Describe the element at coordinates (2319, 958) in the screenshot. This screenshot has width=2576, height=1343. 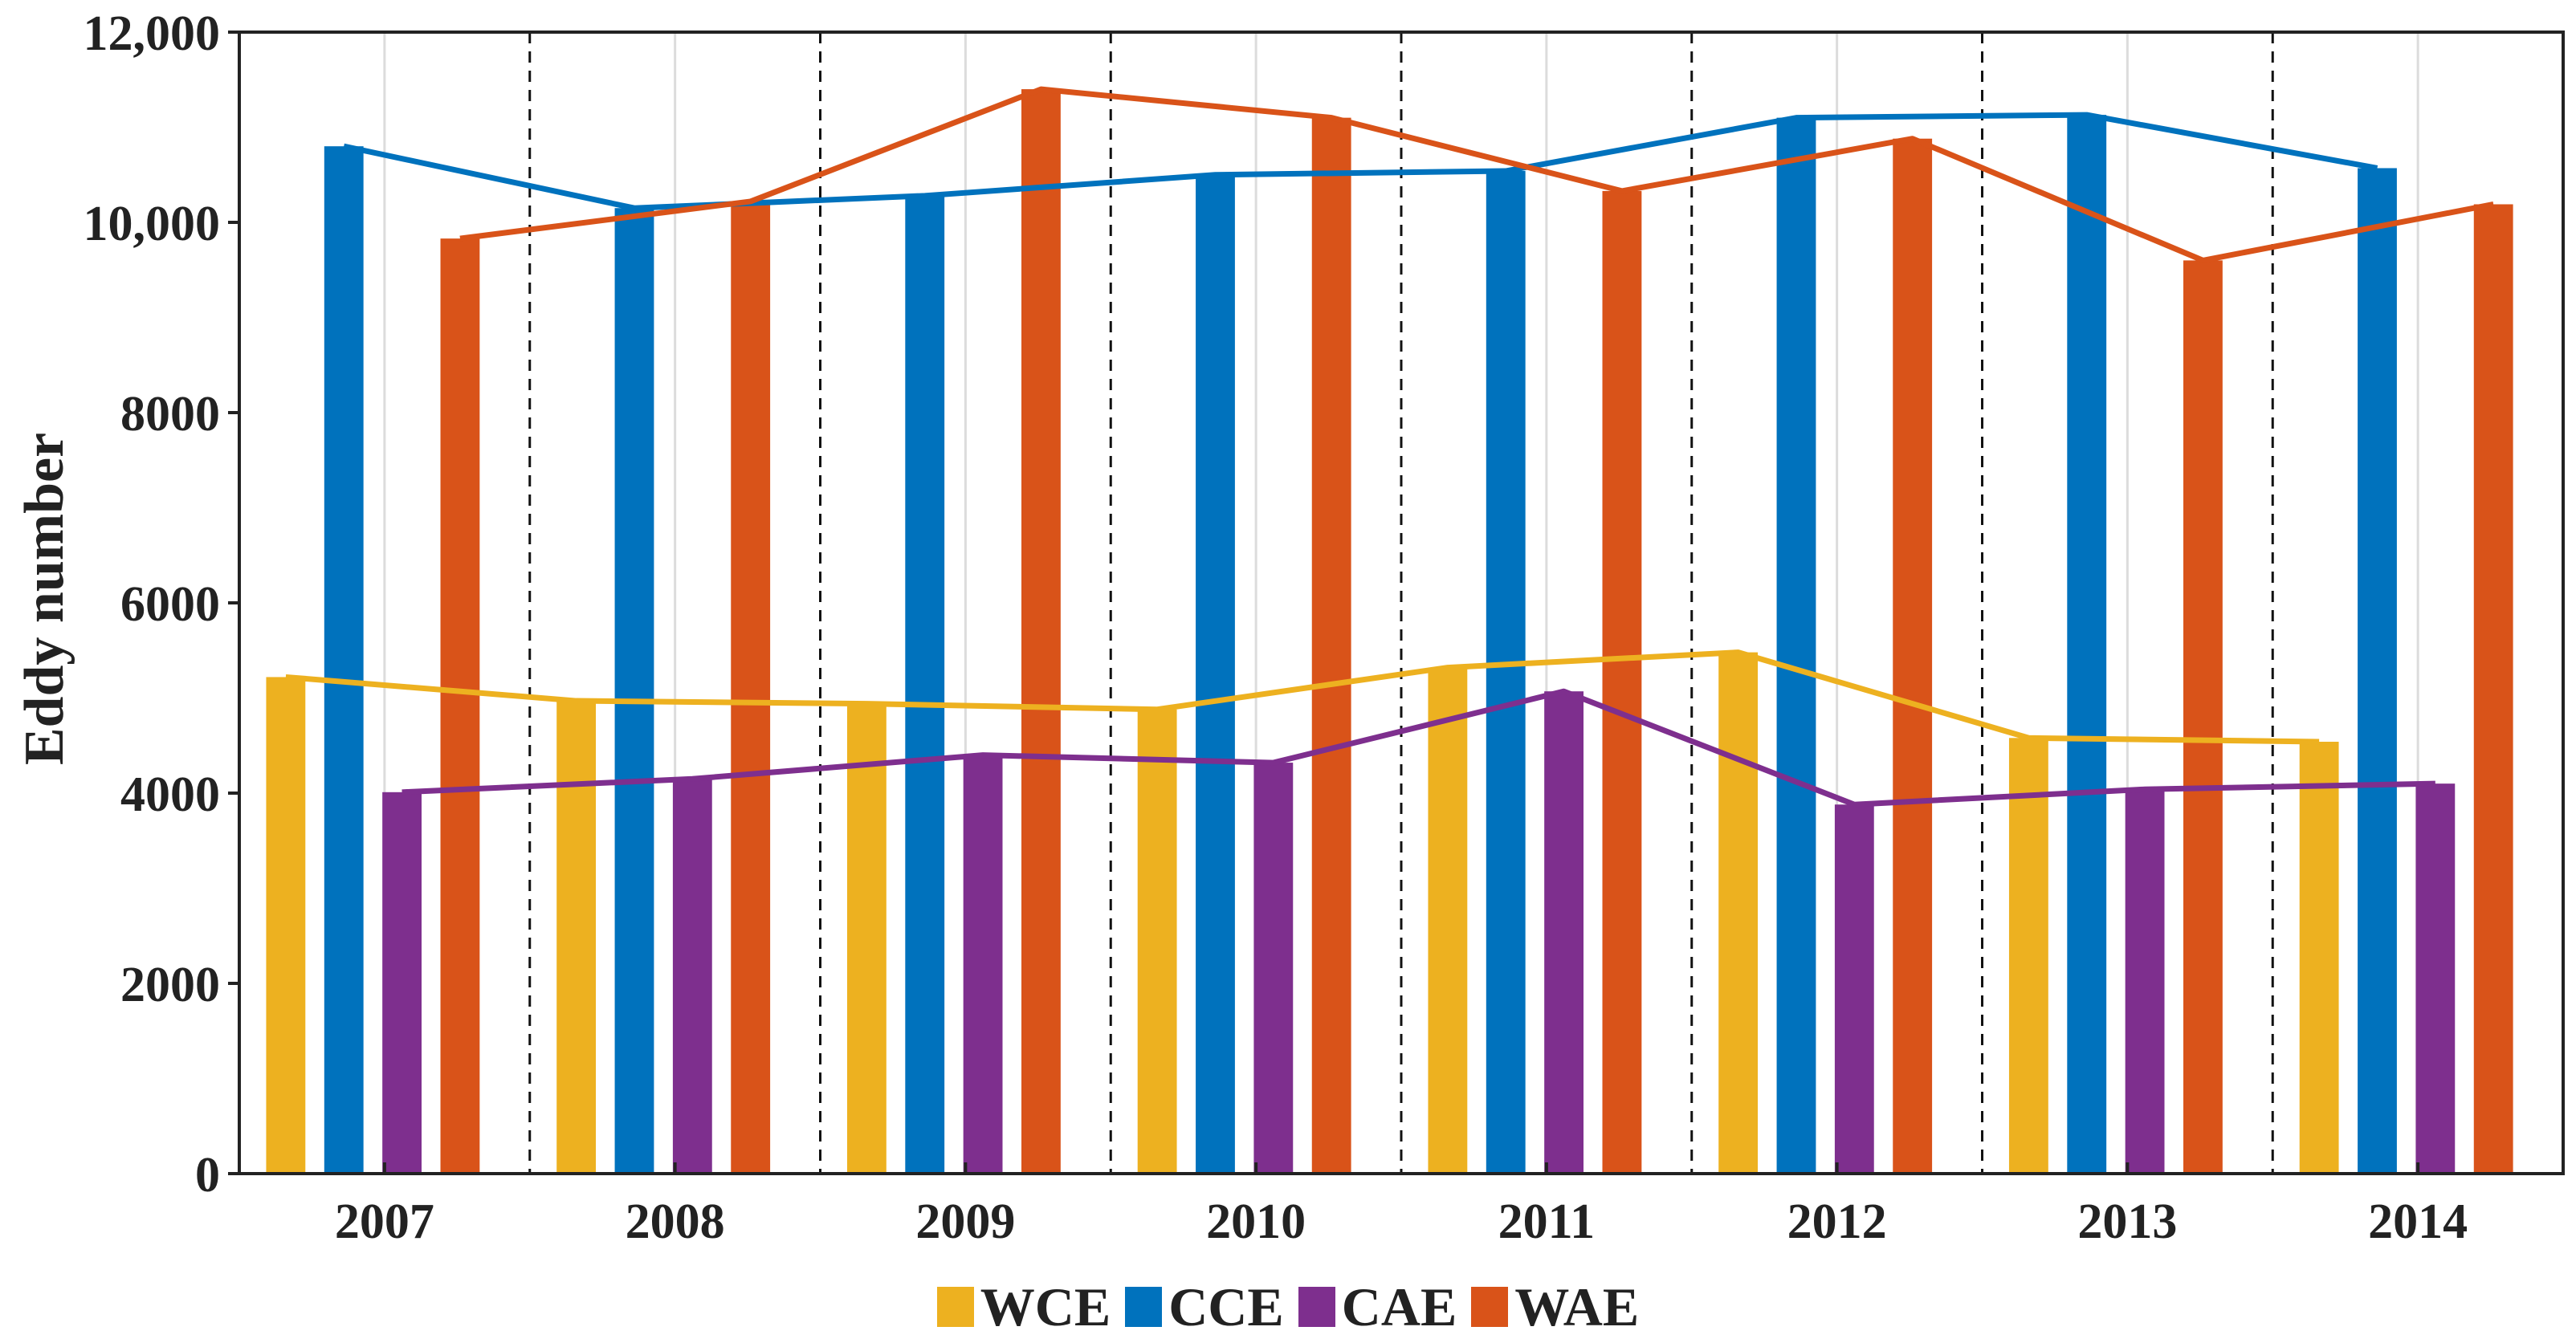
I see `bar-wce-2014` at that location.